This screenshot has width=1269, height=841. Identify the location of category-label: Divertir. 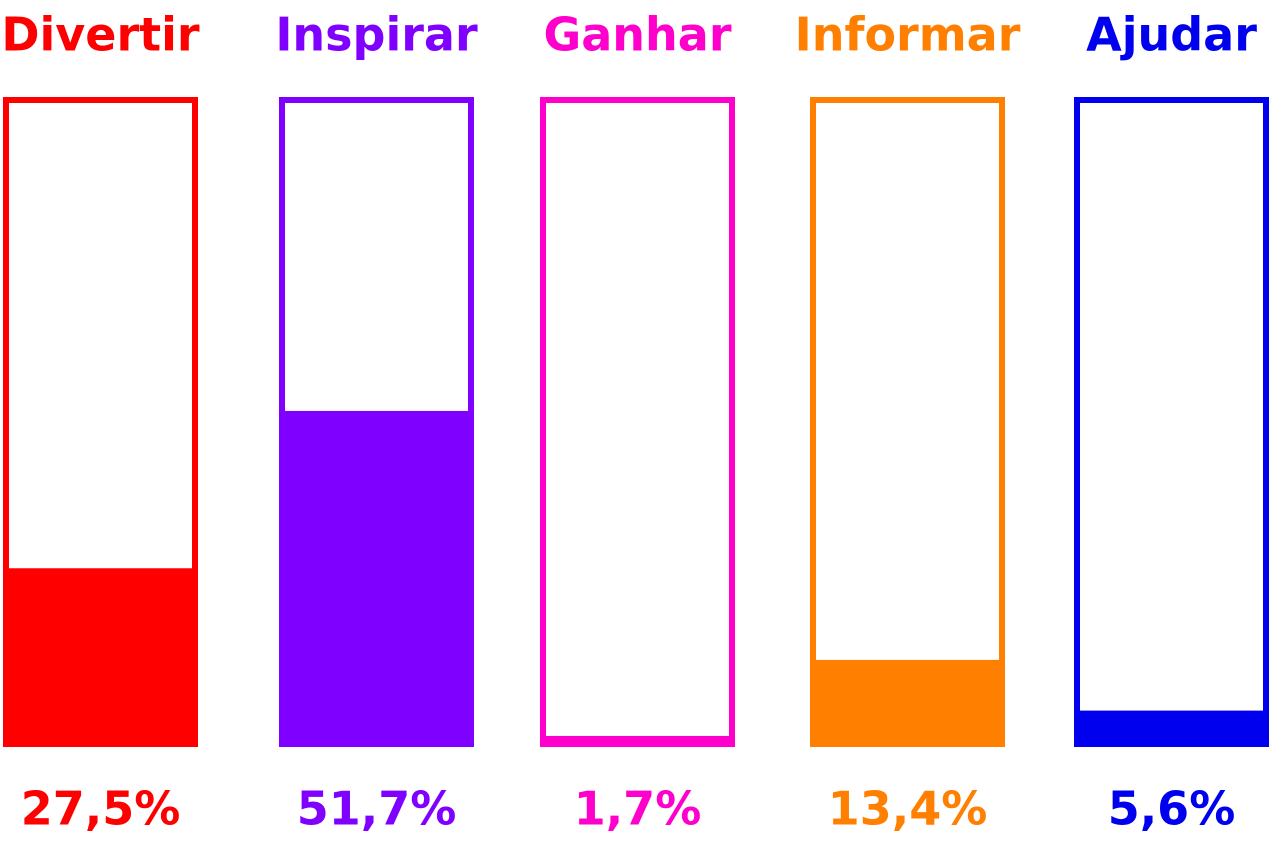
(100, 35).